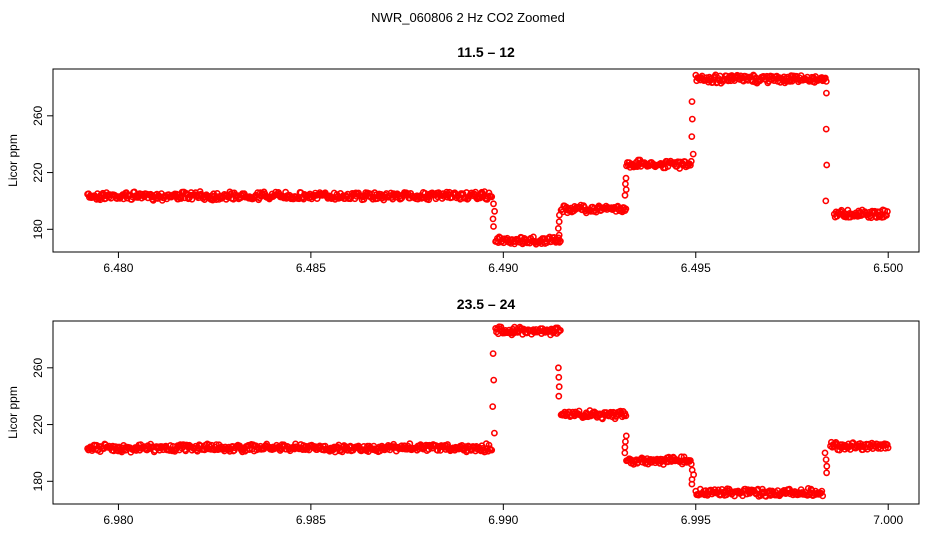 The image size is (936, 540). What do you see at coordinates (311, 268) in the screenshot?
I see `x-tick-label: 6.485` at bounding box center [311, 268].